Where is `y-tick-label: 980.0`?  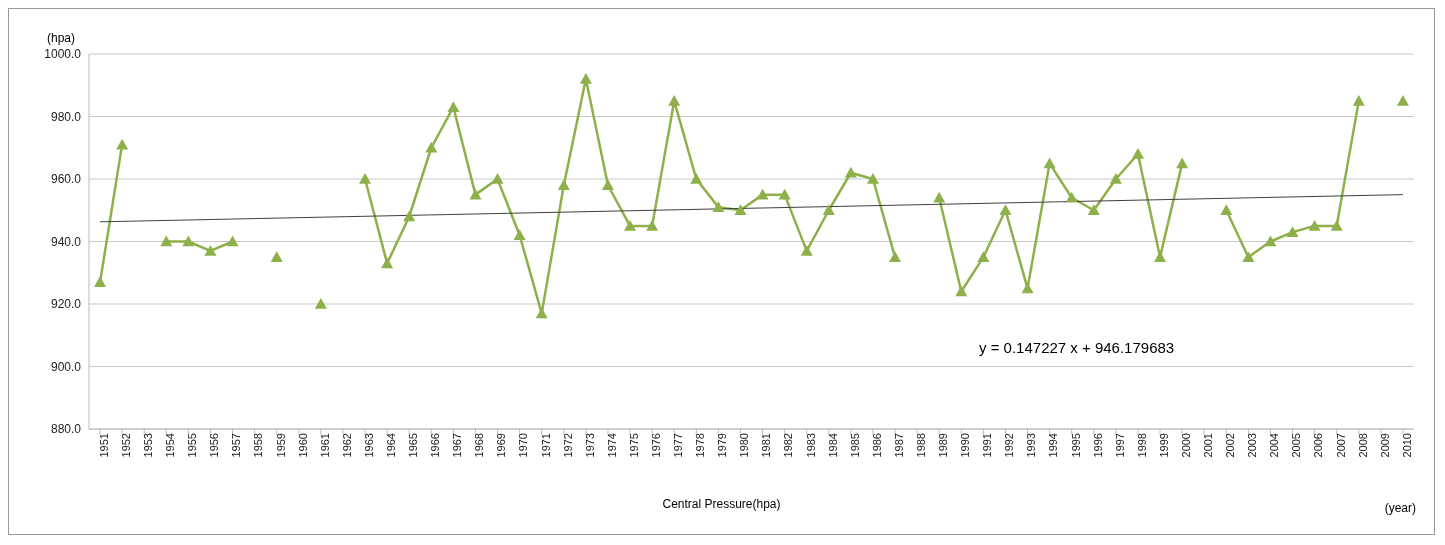 y-tick-label: 980.0 is located at coordinates (66, 116).